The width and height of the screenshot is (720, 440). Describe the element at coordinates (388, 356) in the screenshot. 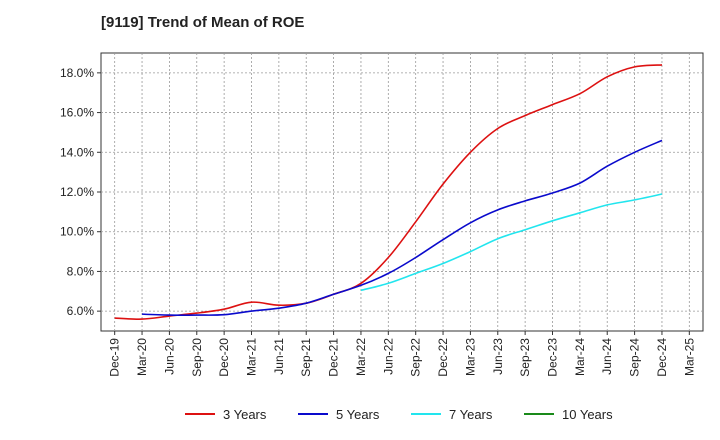

I see `x-tick-label: Jun-22` at that location.